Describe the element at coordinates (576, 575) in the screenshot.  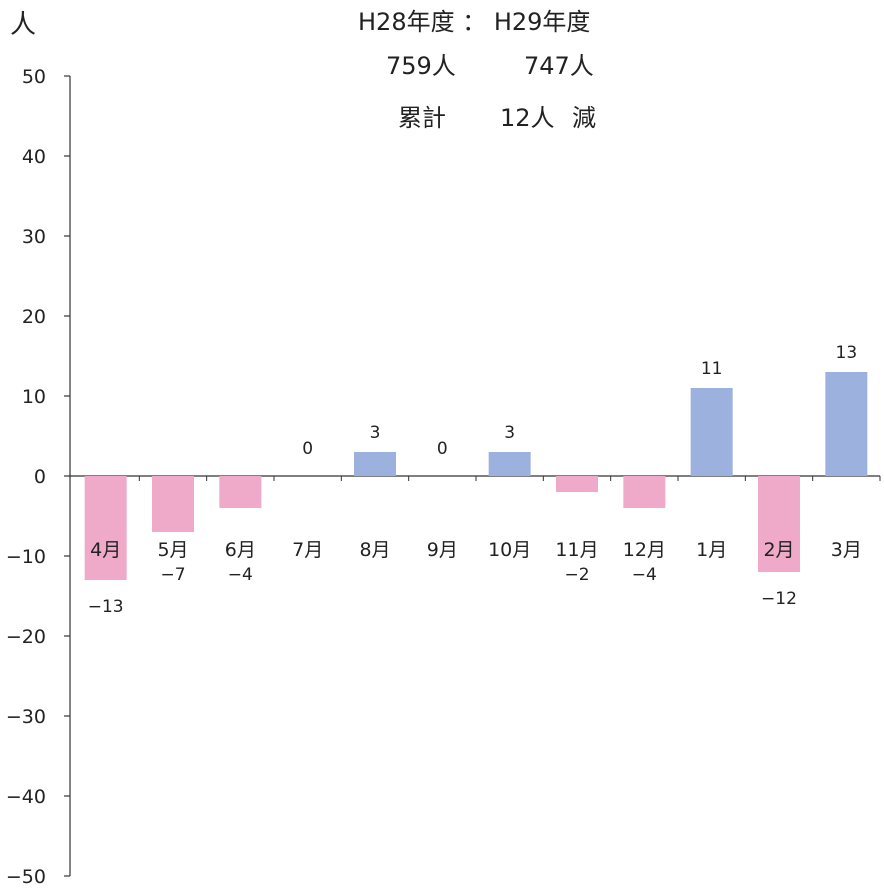
I see `data-label: −2` at that location.